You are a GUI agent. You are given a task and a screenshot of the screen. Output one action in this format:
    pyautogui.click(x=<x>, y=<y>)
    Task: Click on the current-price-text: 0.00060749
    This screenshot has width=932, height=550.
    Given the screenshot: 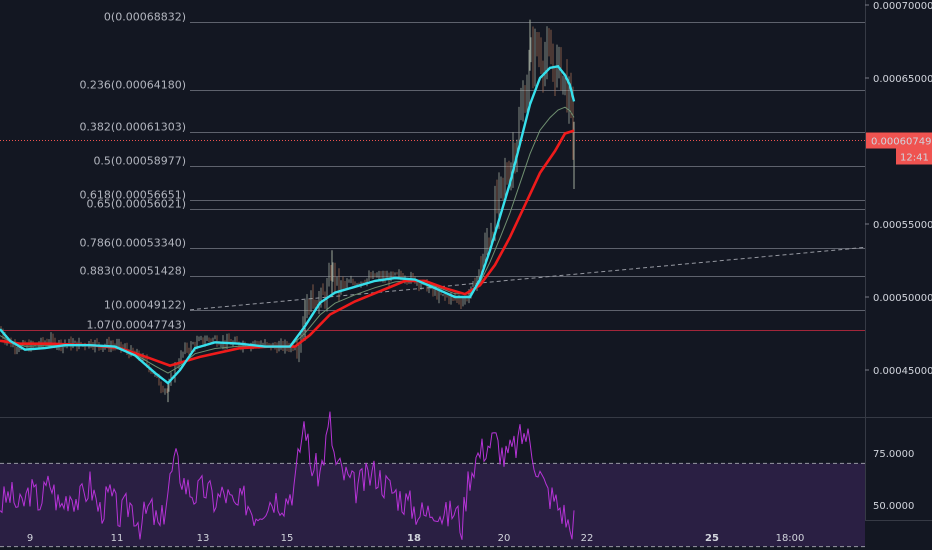 What is the action you would take?
    pyautogui.click(x=901, y=142)
    